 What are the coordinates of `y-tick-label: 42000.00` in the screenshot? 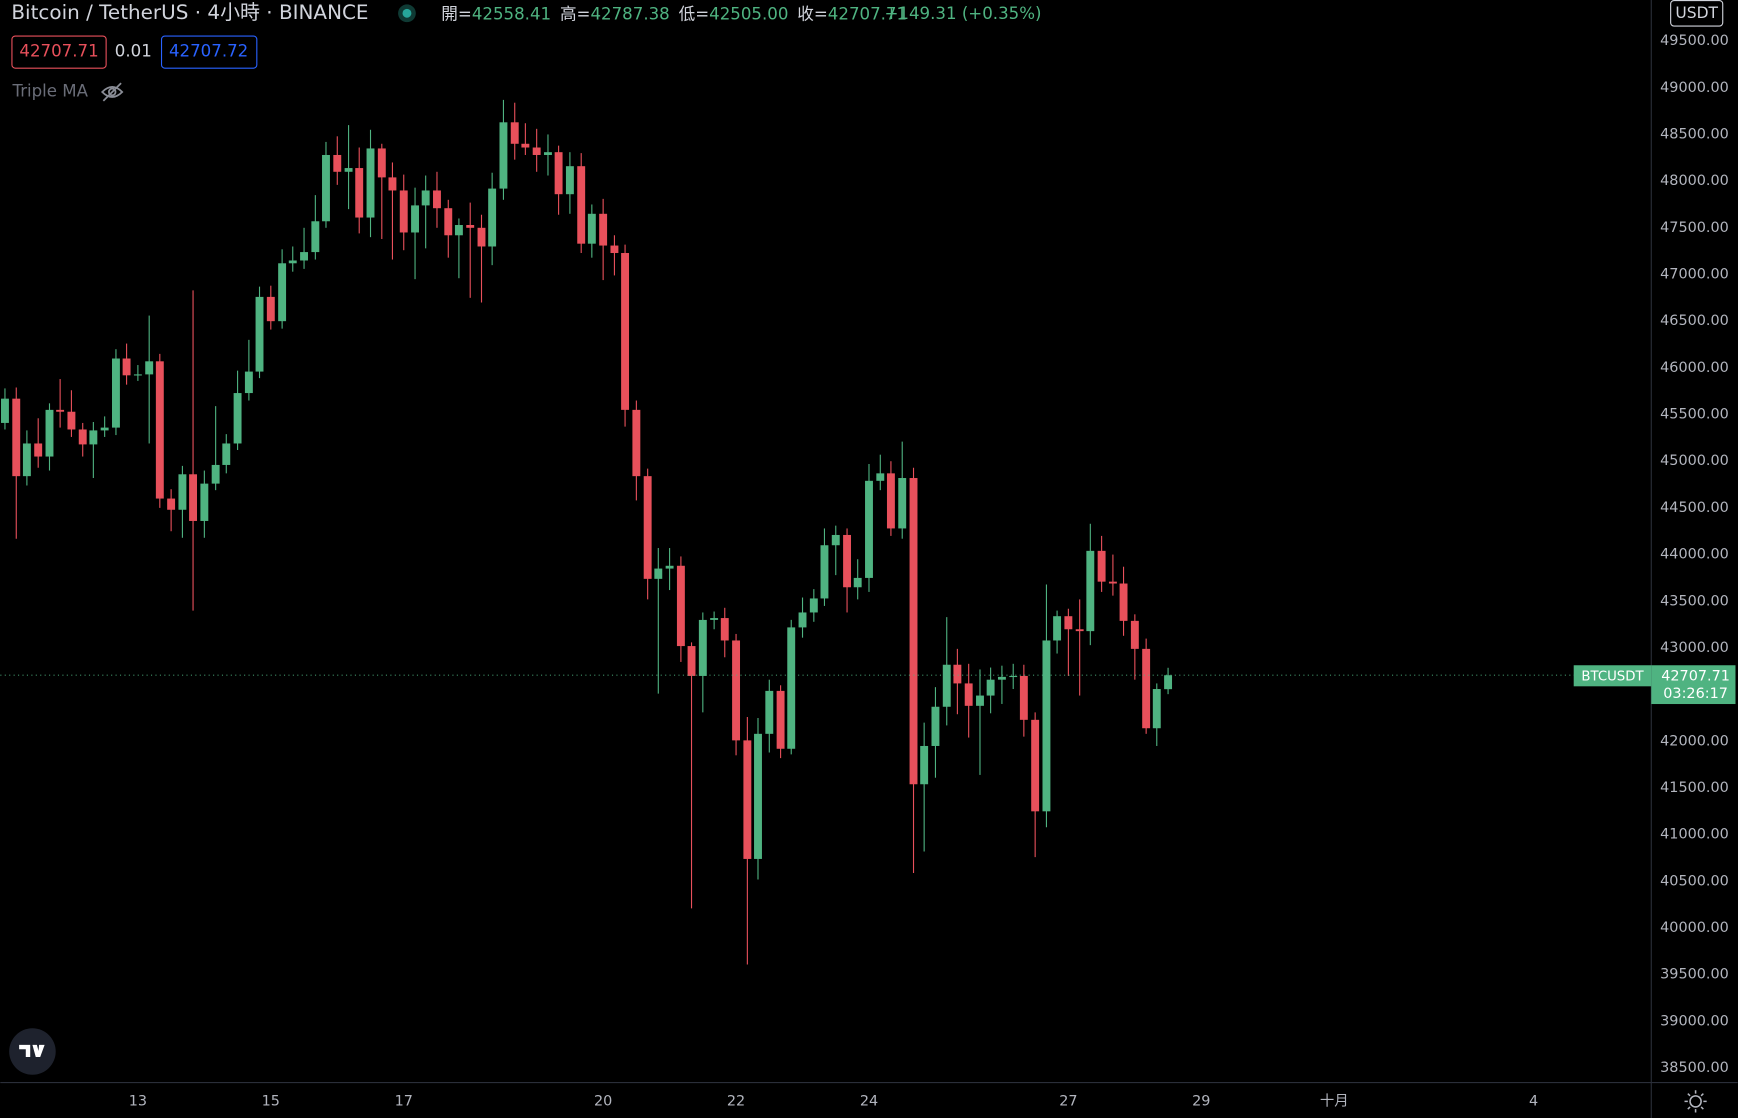 It's located at (1694, 741).